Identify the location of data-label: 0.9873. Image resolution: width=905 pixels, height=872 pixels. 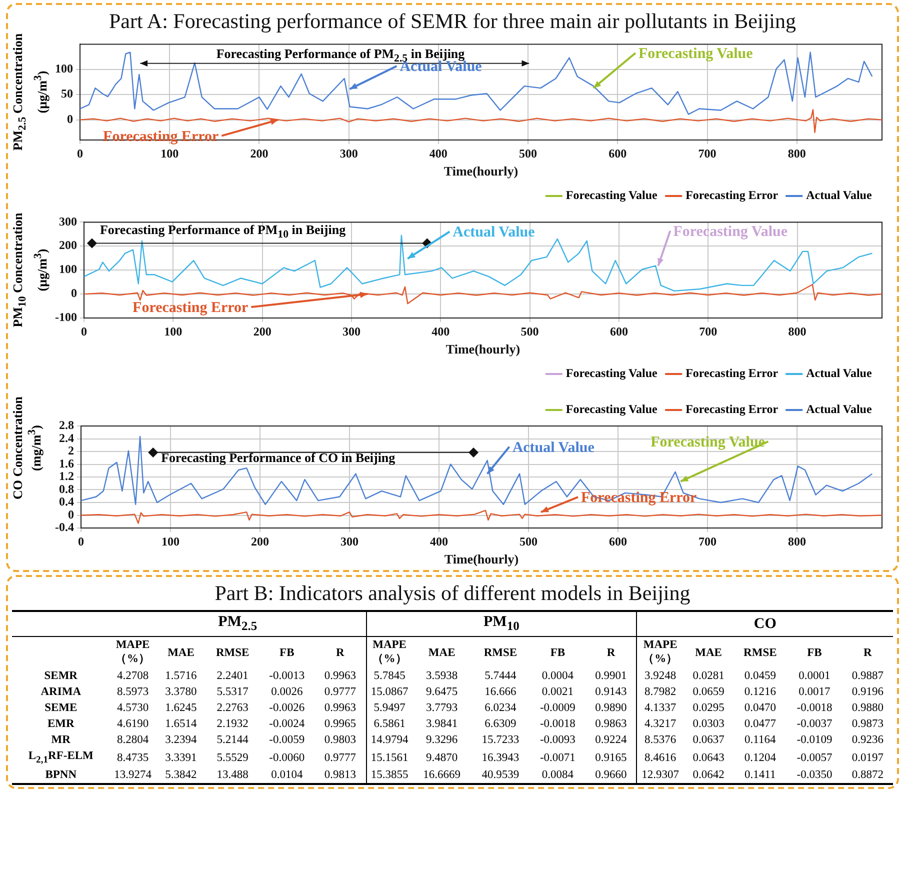
(867, 724).